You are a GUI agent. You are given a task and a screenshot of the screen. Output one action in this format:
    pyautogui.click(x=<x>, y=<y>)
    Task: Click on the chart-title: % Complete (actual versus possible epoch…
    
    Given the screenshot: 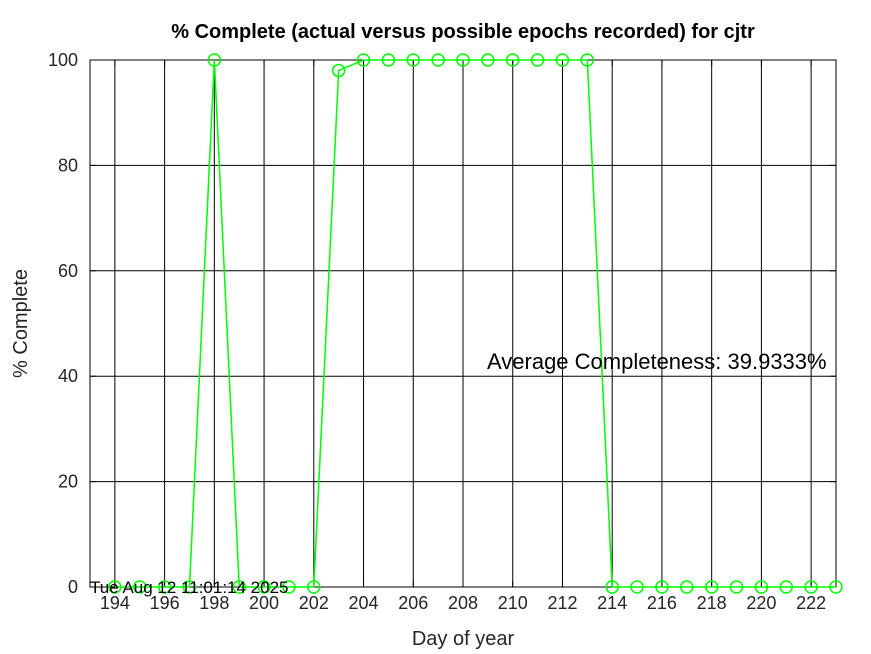 What is the action you would take?
    pyautogui.click(x=463, y=32)
    